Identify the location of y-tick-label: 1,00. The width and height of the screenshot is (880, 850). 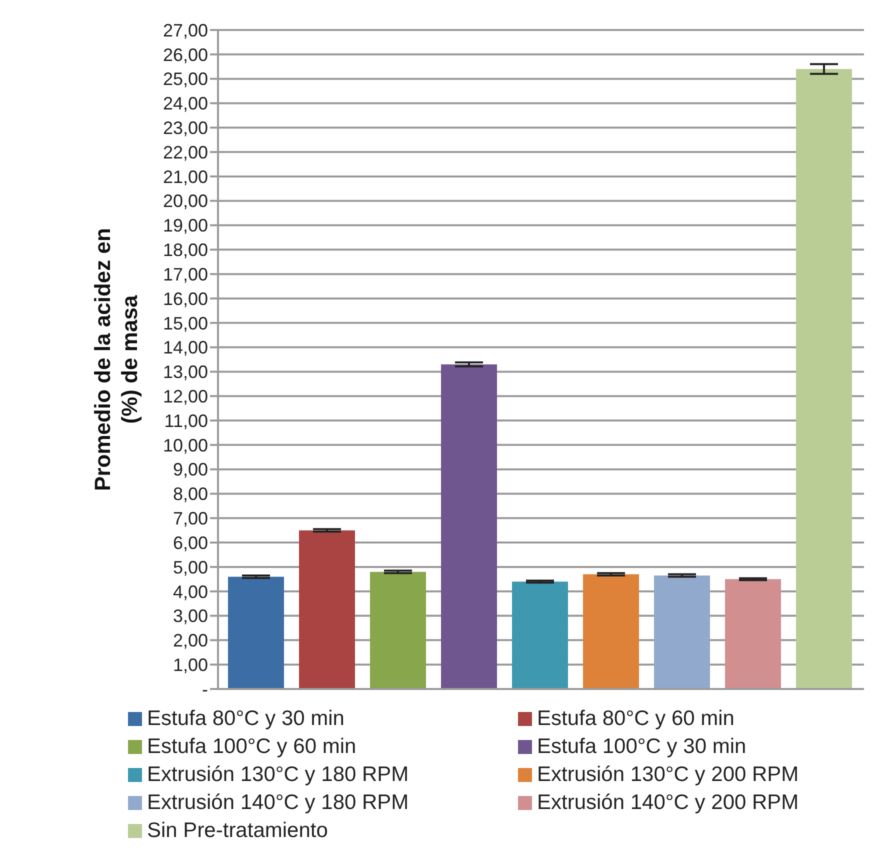
(190, 664).